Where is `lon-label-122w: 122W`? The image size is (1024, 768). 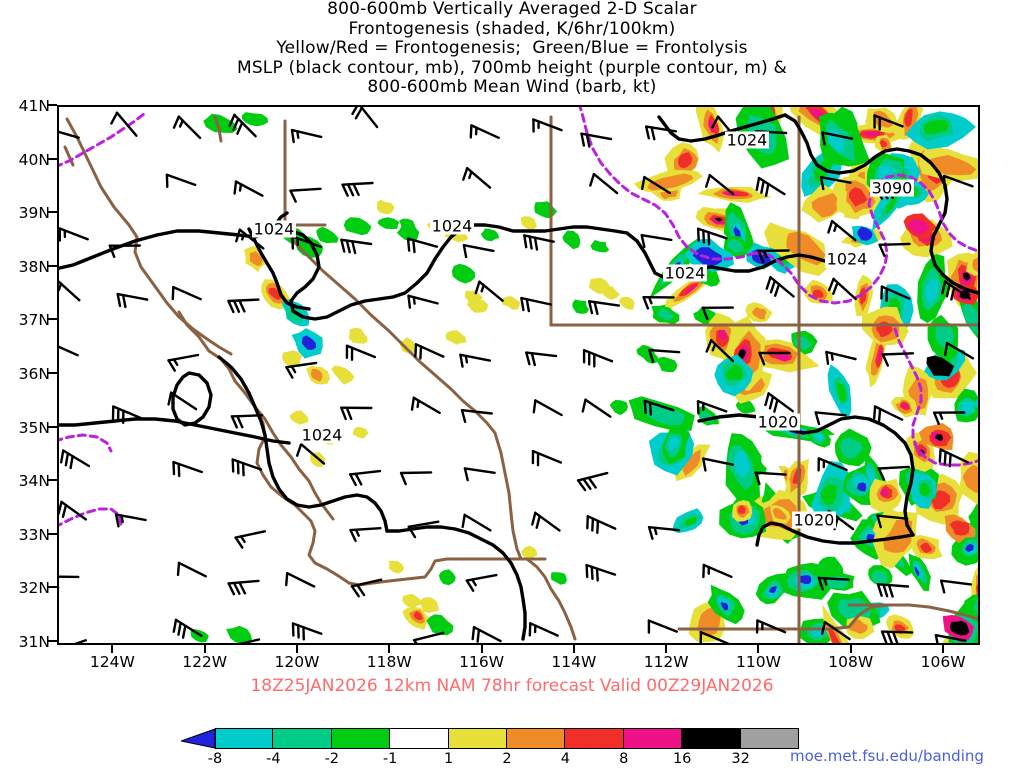 lon-label-122w: 122W is located at coordinates (205, 662).